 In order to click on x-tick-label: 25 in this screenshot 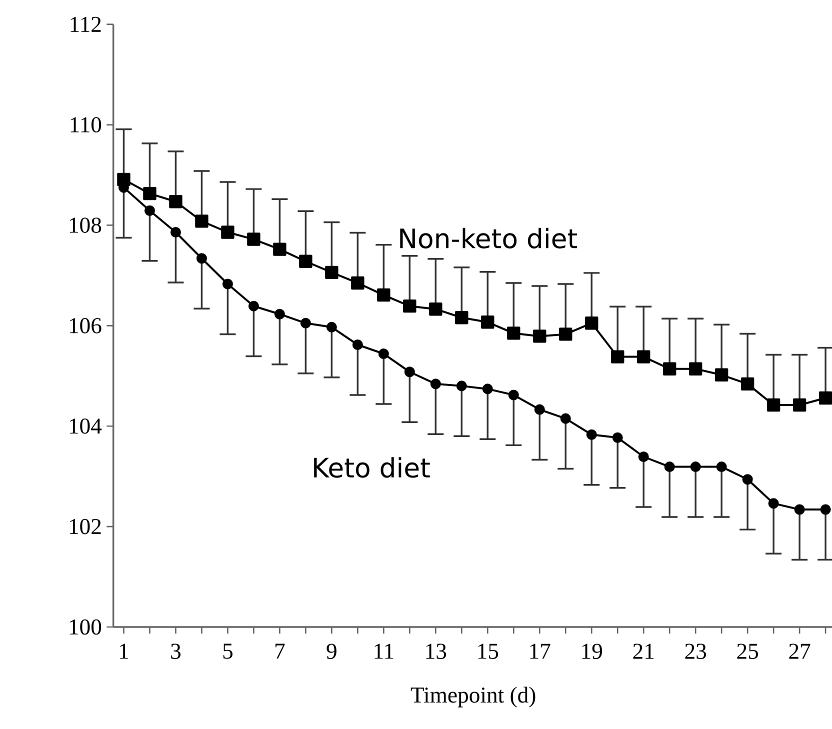, I will do `click(747, 651)`.